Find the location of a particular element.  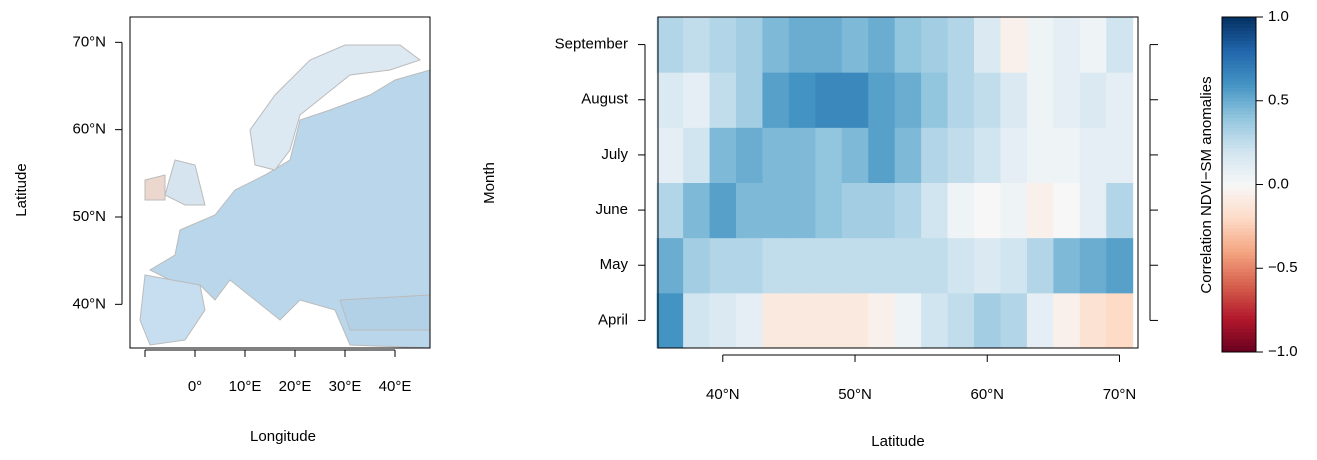

colorbar-tick-label: 0.0 is located at coordinates (1278, 183).